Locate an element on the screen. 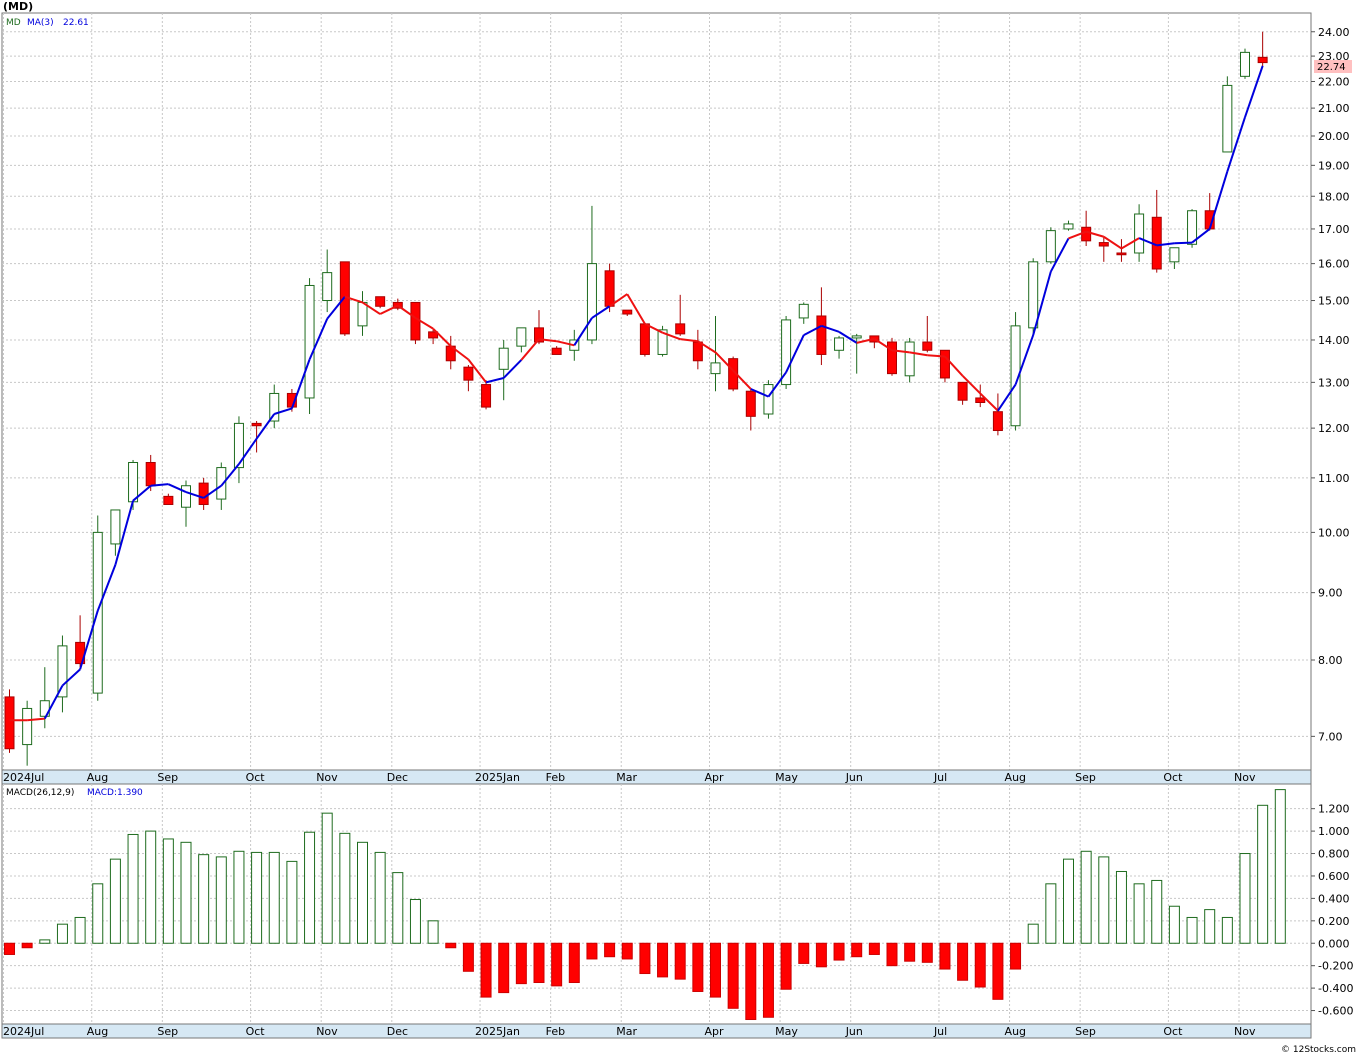 This screenshot has width=1360, height=1056. price-x-tick-label: Oct is located at coordinates (256, 777).